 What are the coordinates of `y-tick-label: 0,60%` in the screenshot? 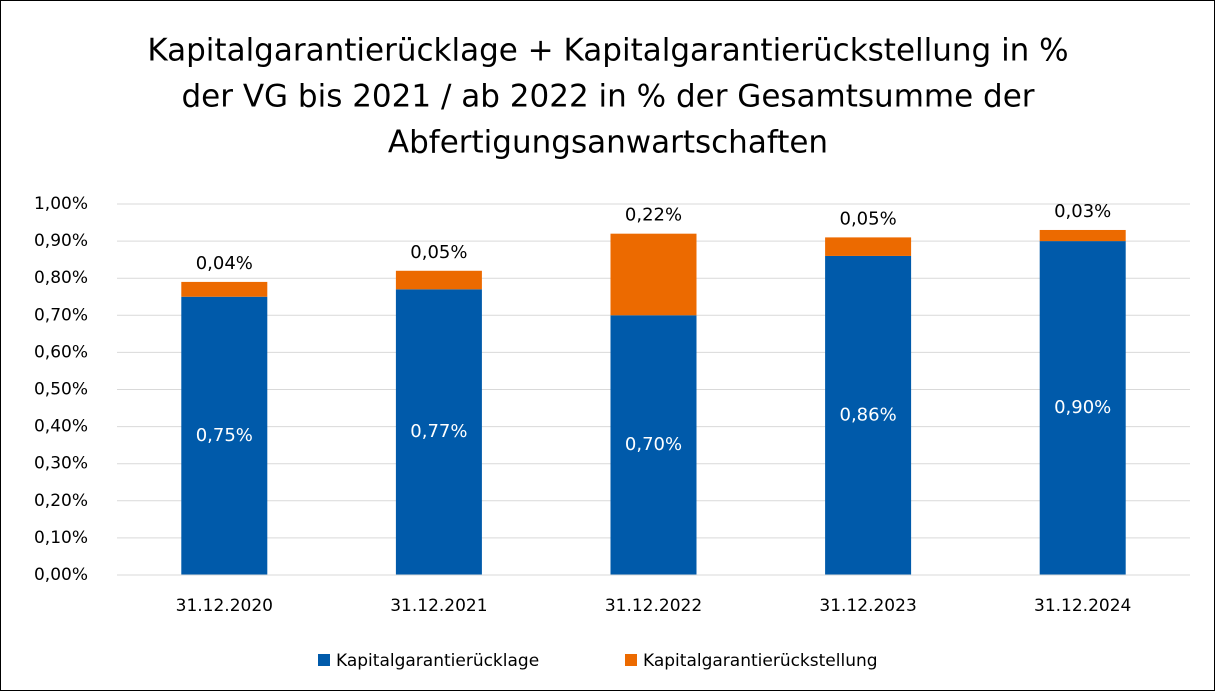 It's located at (61, 352).